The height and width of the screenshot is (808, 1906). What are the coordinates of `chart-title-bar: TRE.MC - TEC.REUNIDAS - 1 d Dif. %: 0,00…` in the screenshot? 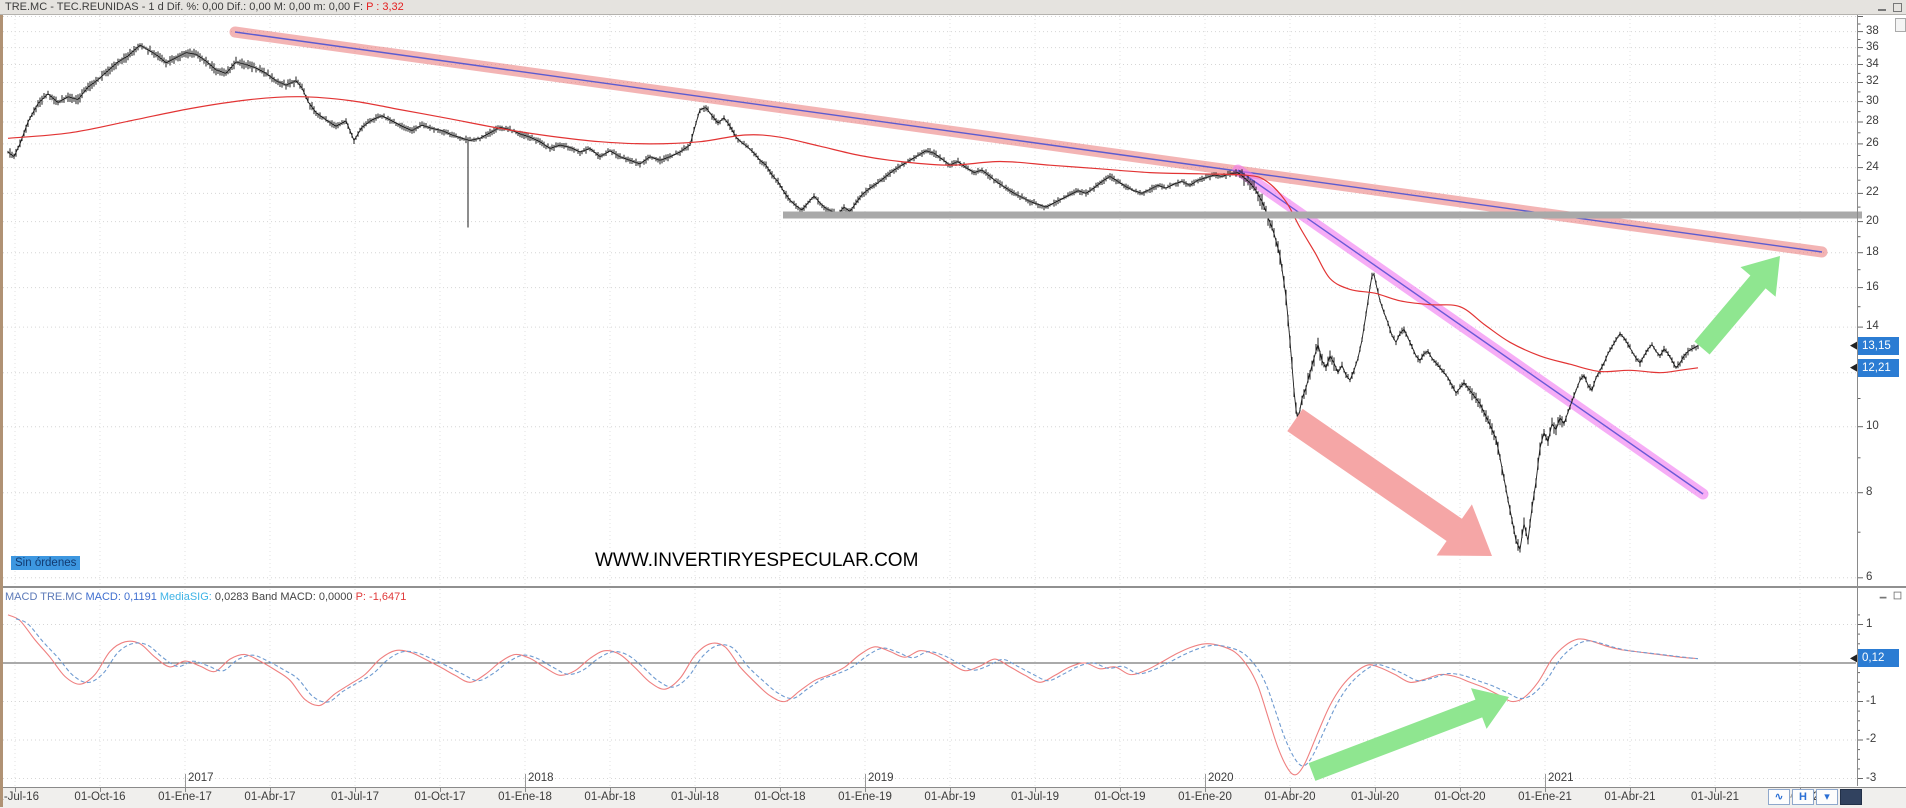 It's located at (953, 7).